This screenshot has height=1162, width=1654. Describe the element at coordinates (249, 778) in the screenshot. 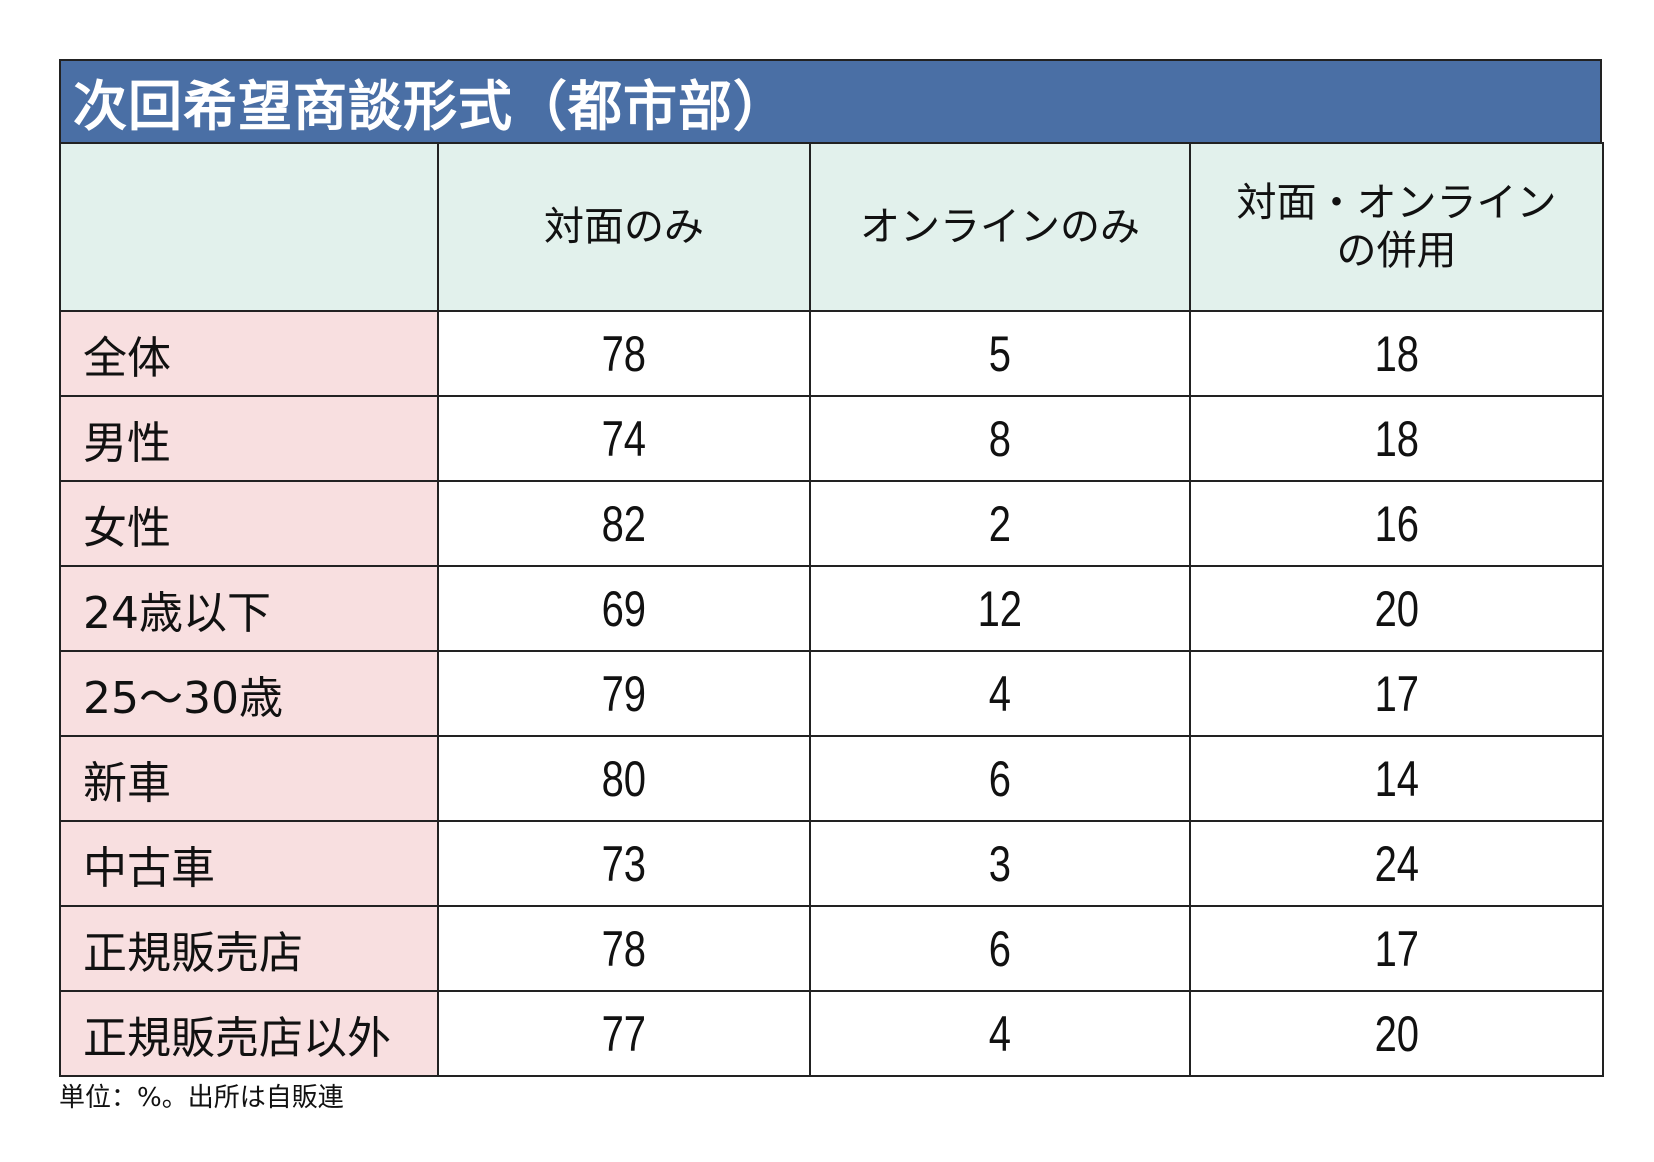

I see `row-label: 新車` at that location.